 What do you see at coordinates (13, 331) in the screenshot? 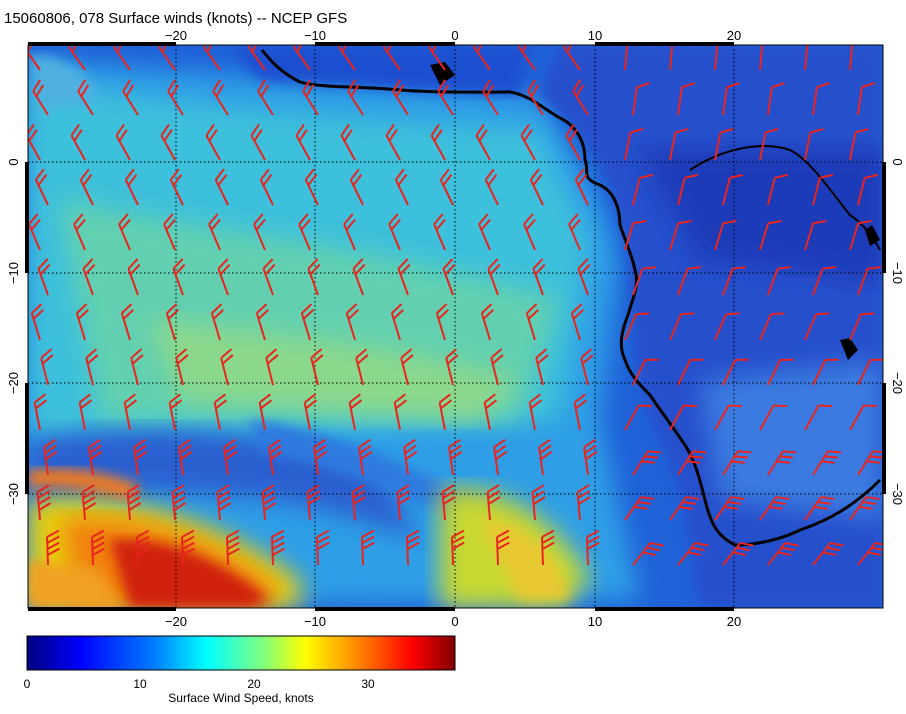
I see `lat-labels-left: 0 −10 −20 −30` at bounding box center [13, 331].